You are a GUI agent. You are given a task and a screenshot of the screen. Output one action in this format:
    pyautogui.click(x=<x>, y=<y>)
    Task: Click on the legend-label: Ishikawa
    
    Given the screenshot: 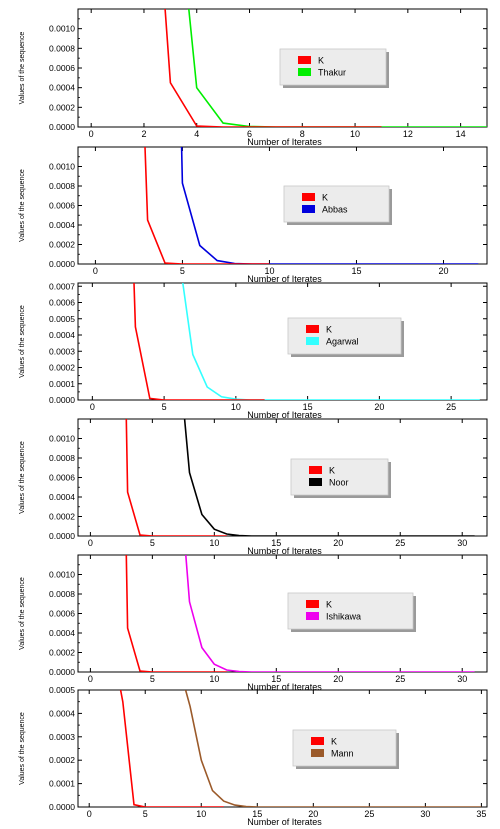 What is the action you would take?
    pyautogui.click(x=343, y=617)
    